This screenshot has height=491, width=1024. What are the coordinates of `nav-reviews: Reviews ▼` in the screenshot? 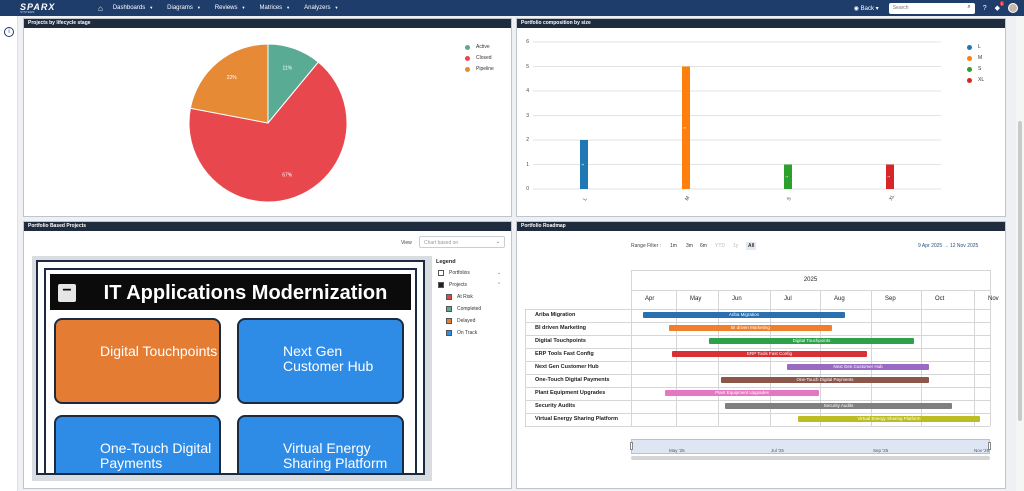 It's located at (230, 8).